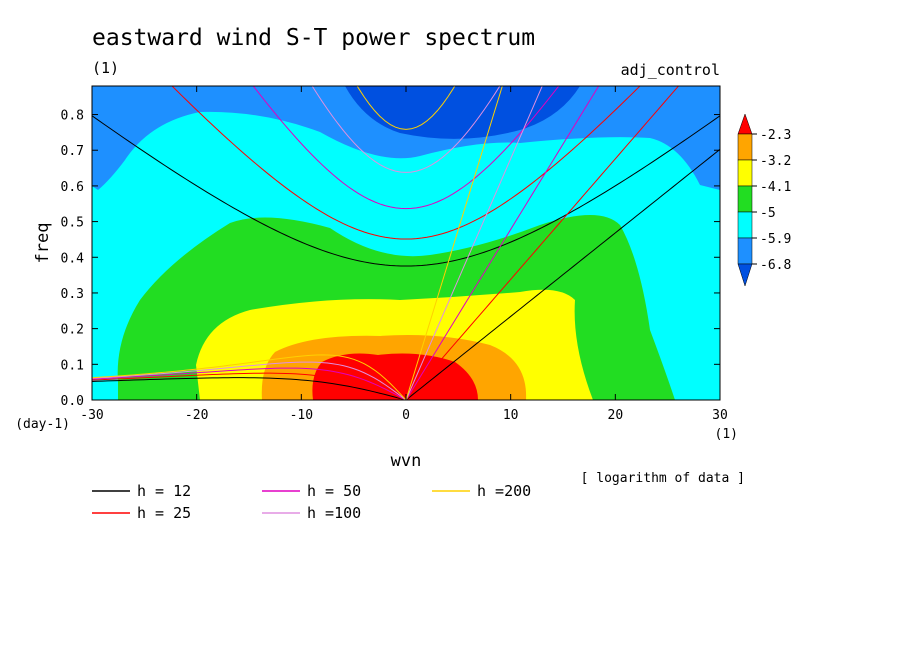 The width and height of the screenshot is (904, 654). I want to click on legend-label: h =100, so click(334, 513).